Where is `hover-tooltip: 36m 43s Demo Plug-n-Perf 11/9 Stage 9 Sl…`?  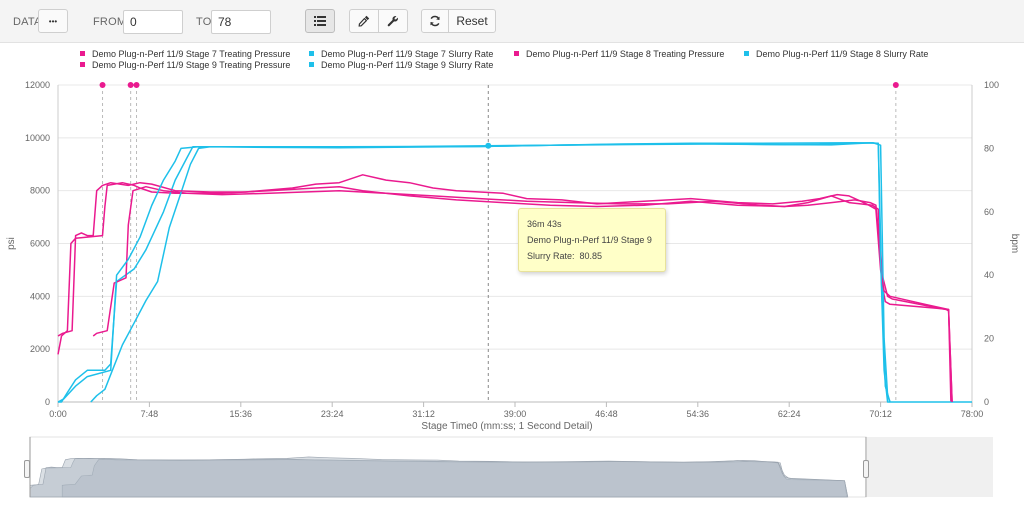
hover-tooltip: 36m 43s Demo Plug-n-Perf 11/9 Stage 9 Sl… is located at coordinates (592, 240).